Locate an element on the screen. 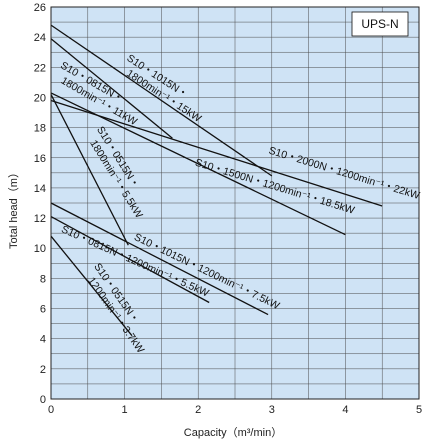  y-tick-label: 20 is located at coordinates (40, 98).